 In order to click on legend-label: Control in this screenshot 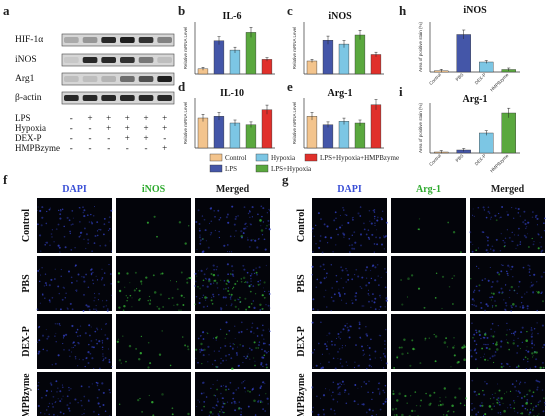, I will do `click(235, 158)`.